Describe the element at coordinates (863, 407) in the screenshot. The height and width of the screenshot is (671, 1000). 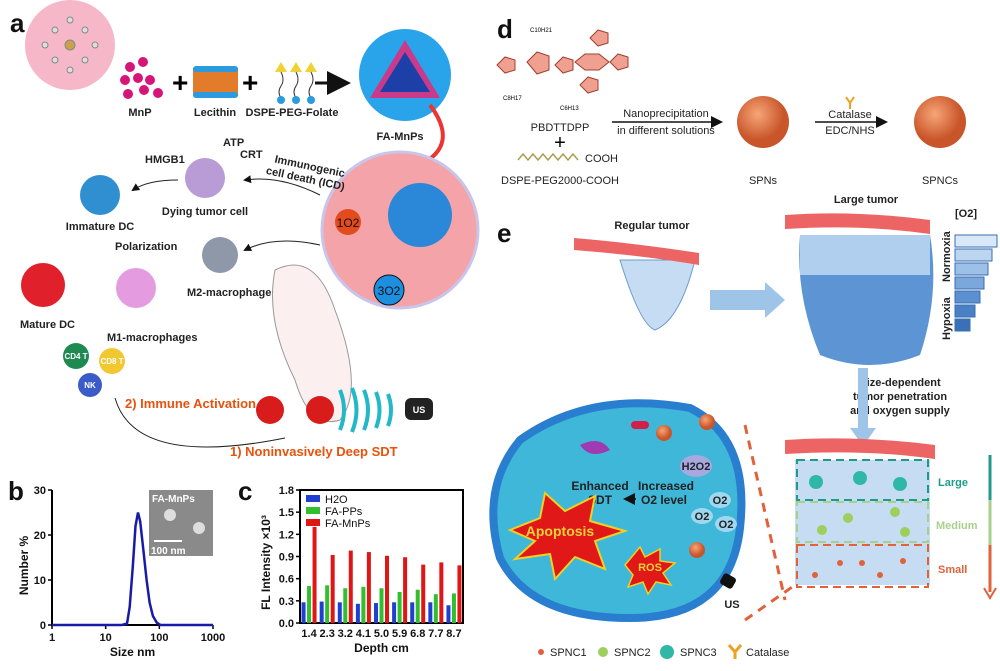
I see `down-arrow` at that location.